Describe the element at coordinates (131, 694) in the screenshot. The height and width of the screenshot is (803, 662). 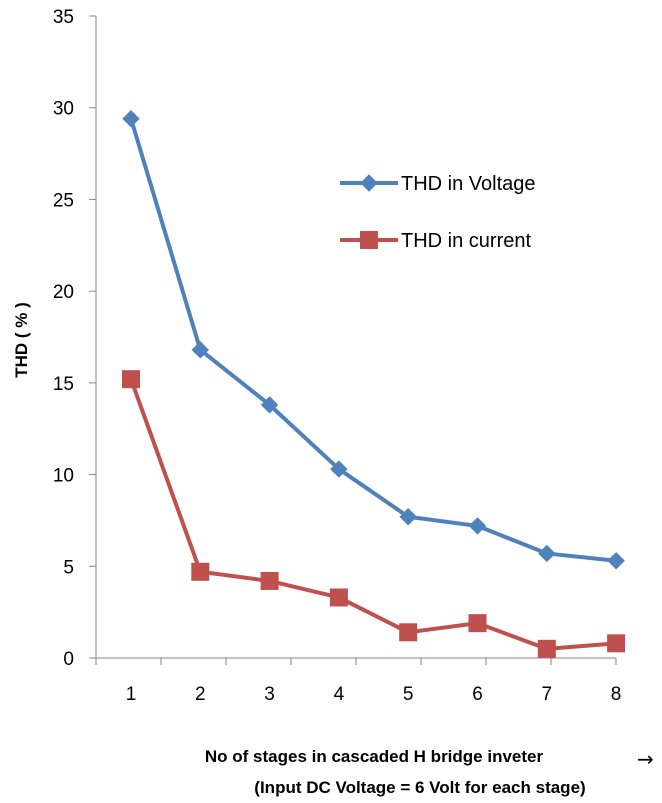
I see `x-tick-label: 1` at that location.